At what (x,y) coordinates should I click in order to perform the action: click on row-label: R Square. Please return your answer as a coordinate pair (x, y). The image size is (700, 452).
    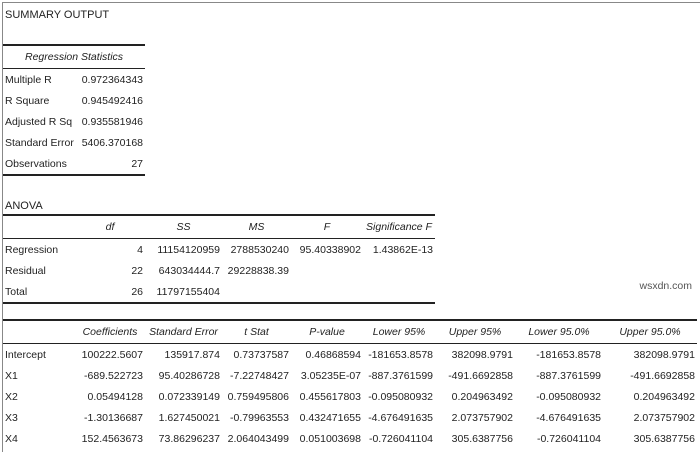
    Looking at the image, I should click on (27, 100).